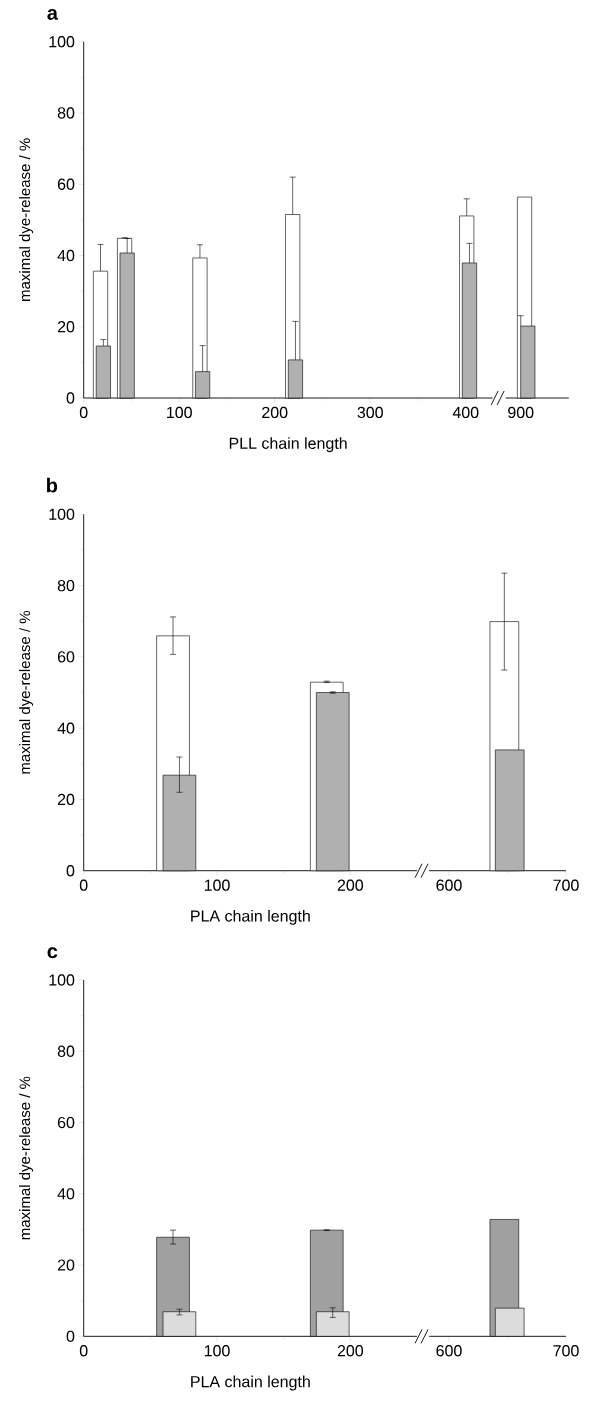 The image size is (589, 1402). I want to click on chart-title: c, so click(52, 953).